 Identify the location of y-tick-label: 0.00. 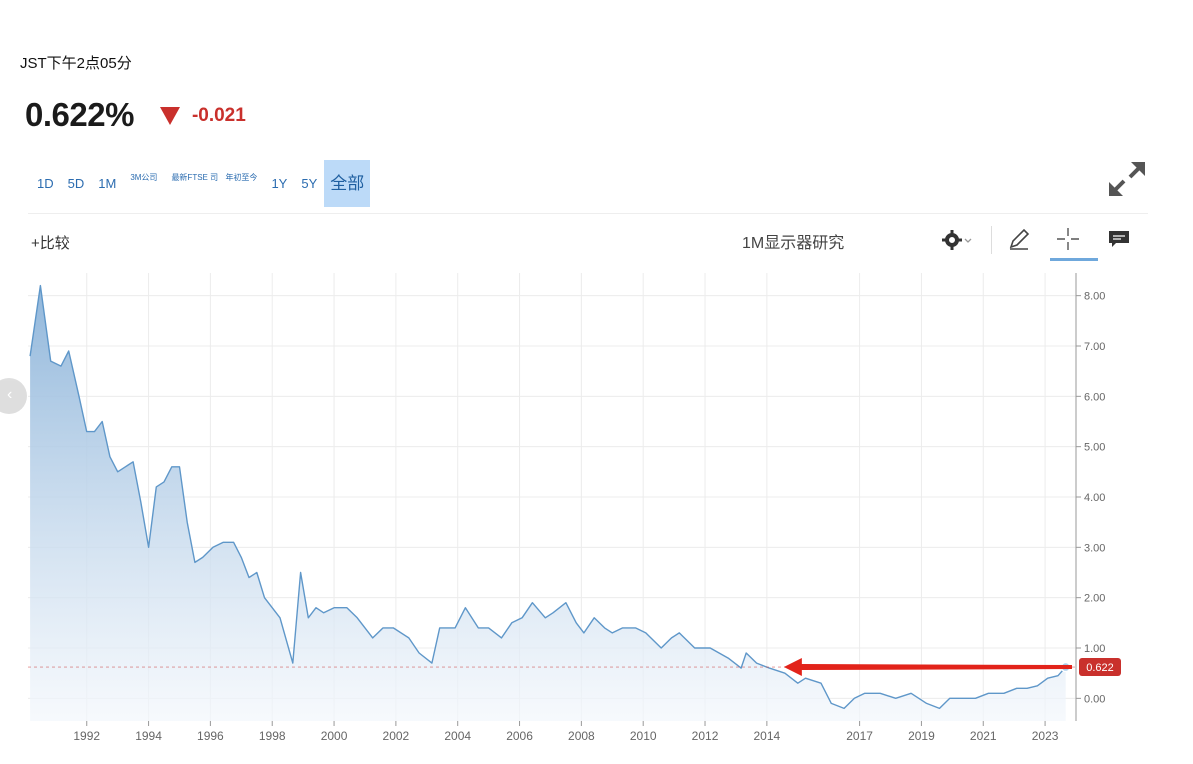
(1094, 699).